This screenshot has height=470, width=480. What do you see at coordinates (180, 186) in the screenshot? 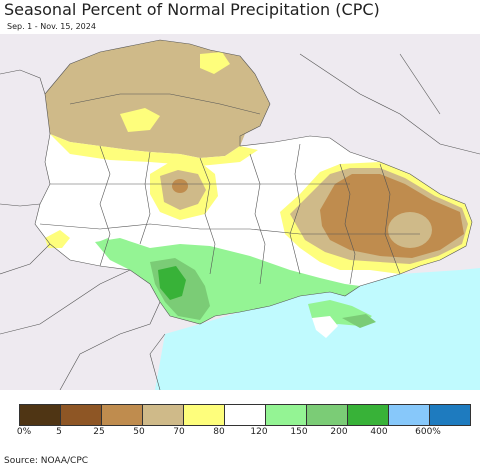
I see `central-brown-spot` at bounding box center [180, 186].